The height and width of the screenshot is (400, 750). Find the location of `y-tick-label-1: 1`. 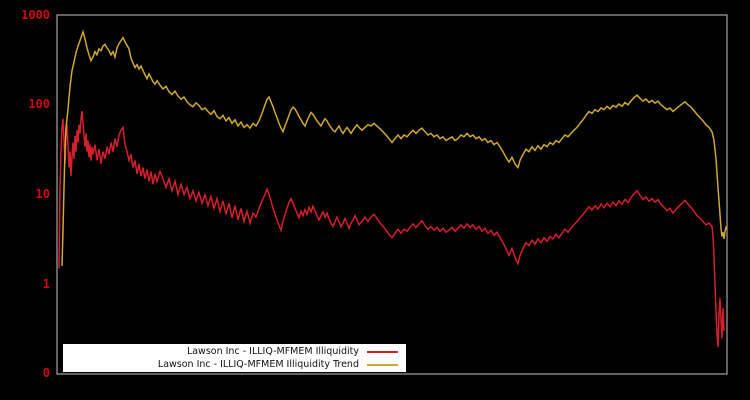

y-tick-label-1: 1 is located at coordinates (46, 284).